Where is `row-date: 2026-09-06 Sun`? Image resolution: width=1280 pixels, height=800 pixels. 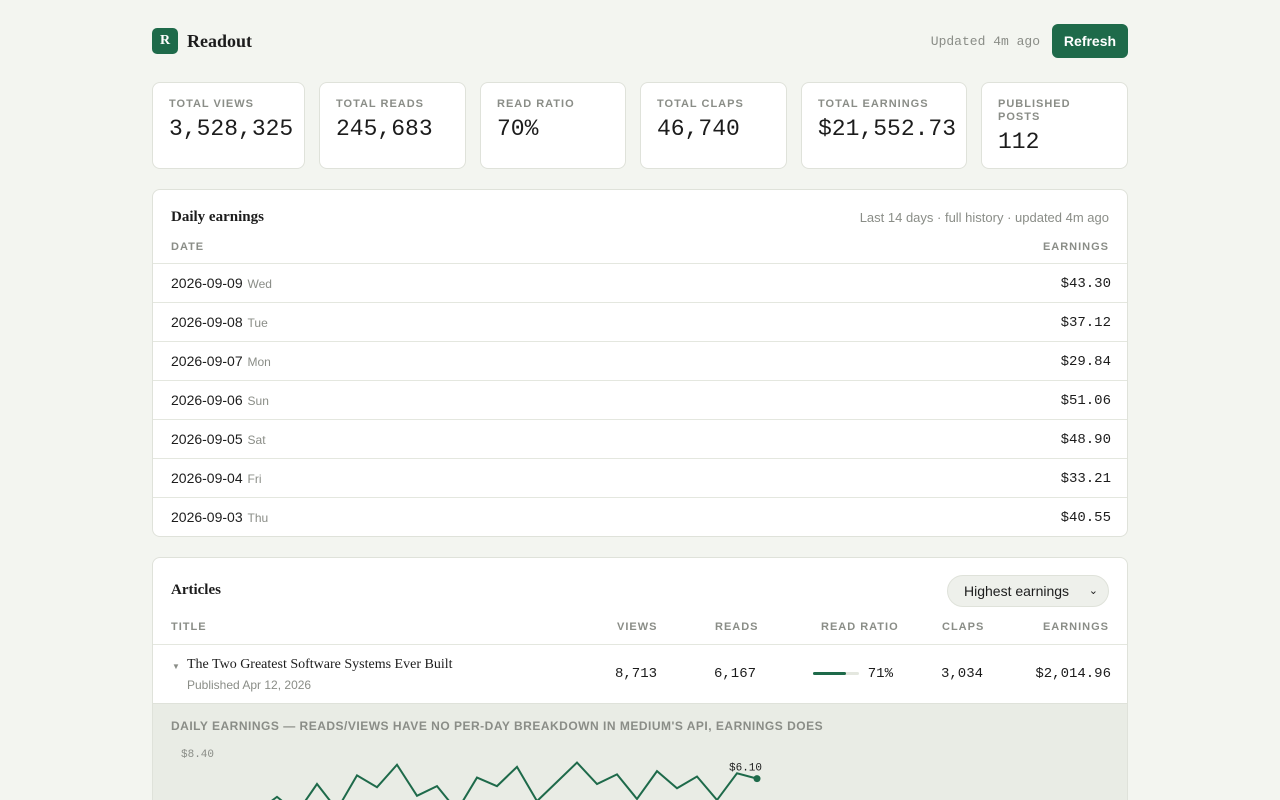
row-date: 2026-09-06 Sun is located at coordinates (220, 400).